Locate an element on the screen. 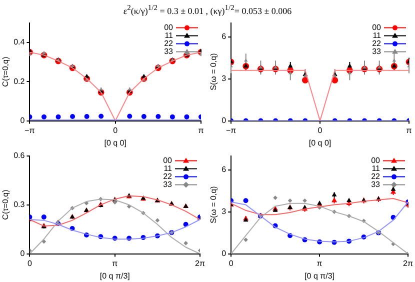 Image resolution: width=415 pixels, height=282 pixels. y-tick-label: 0.2 is located at coordinates (20, 81).